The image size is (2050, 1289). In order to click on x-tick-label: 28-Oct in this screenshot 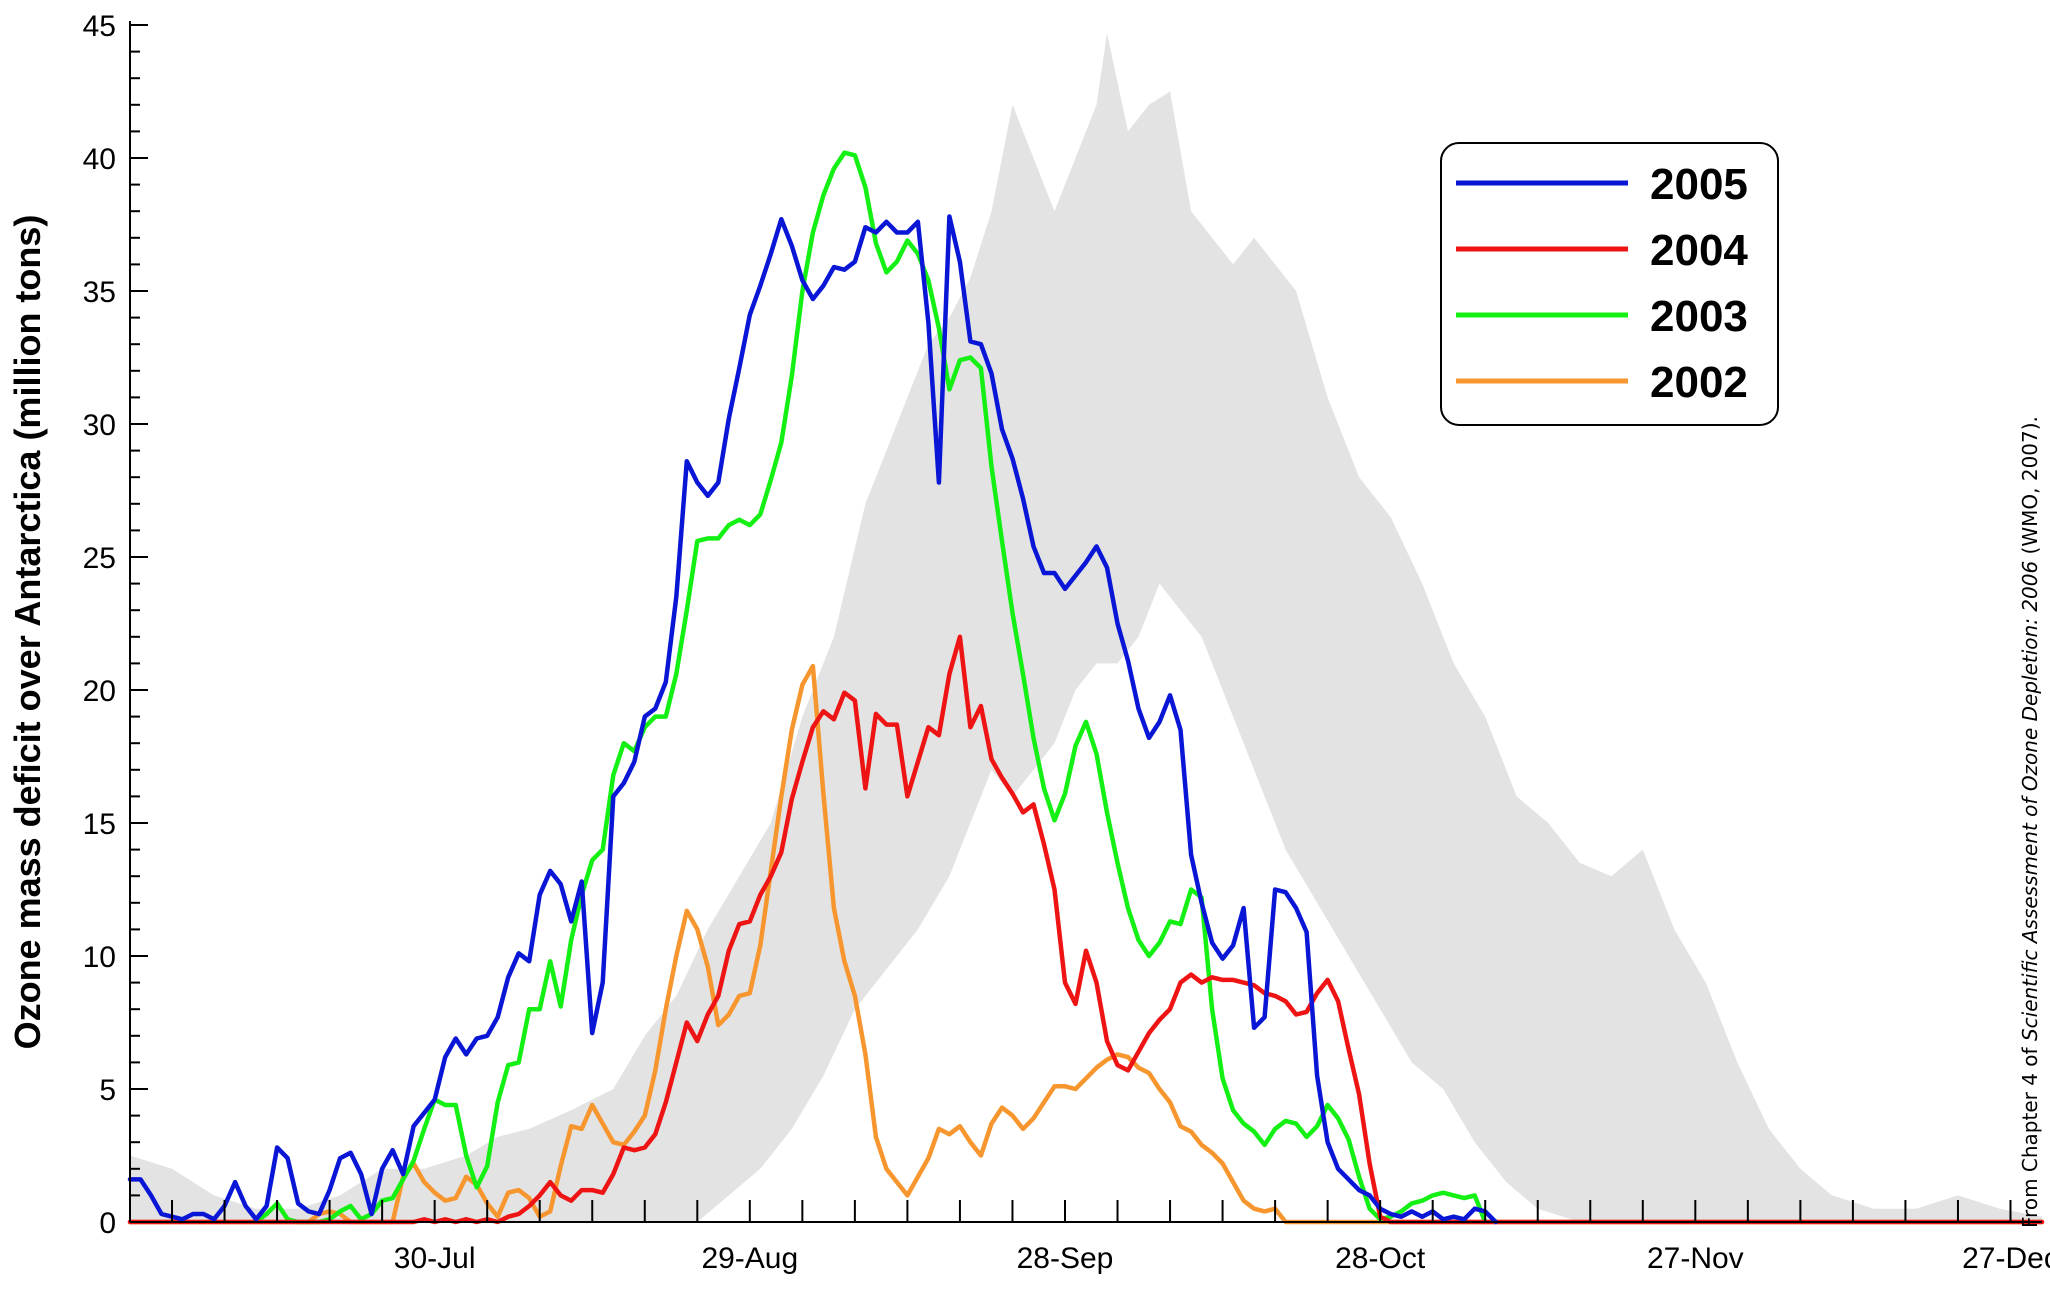, I will do `click(1380, 1258)`.